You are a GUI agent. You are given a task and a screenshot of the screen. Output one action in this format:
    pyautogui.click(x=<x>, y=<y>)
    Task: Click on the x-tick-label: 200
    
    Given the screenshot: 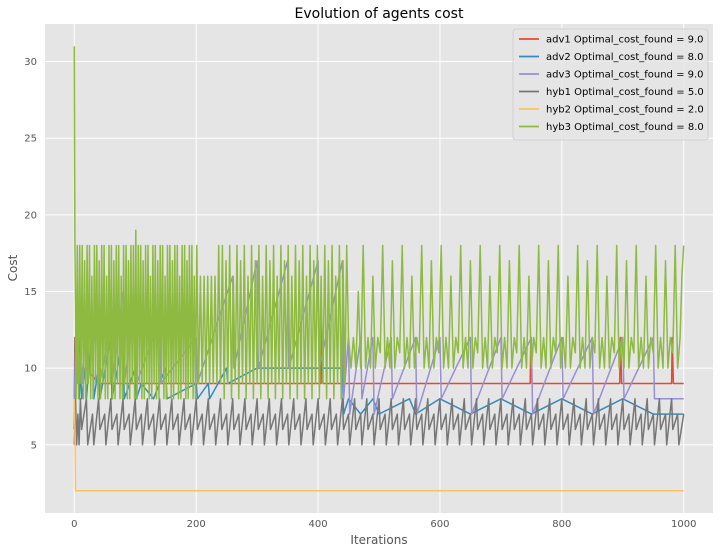 What is the action you would take?
    pyautogui.click(x=196, y=524)
    